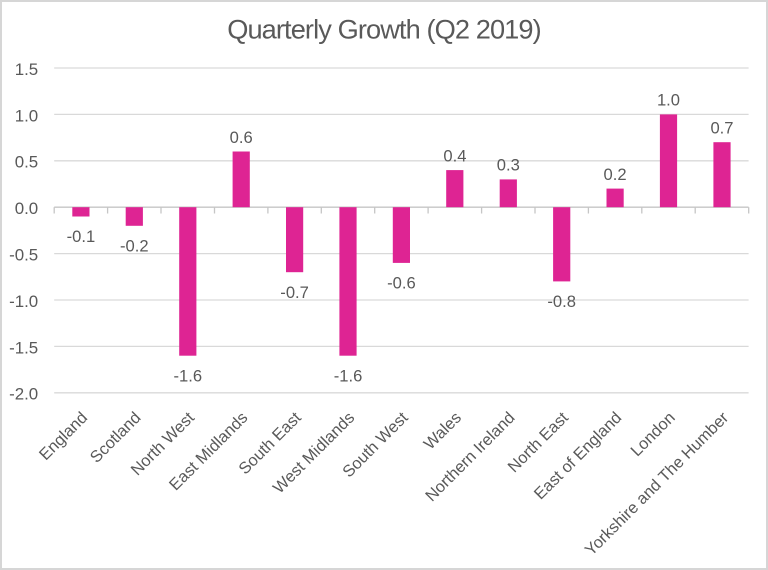 The height and width of the screenshot is (570, 768). What do you see at coordinates (26, 208) in the screenshot?
I see `svg-text: 0.0` at bounding box center [26, 208].